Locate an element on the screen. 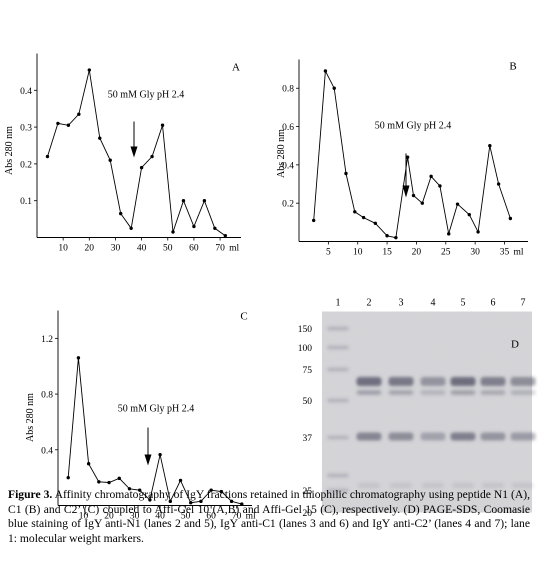 The height and width of the screenshot is (569, 538). y-tick-label: 0.1 is located at coordinates (26, 202).